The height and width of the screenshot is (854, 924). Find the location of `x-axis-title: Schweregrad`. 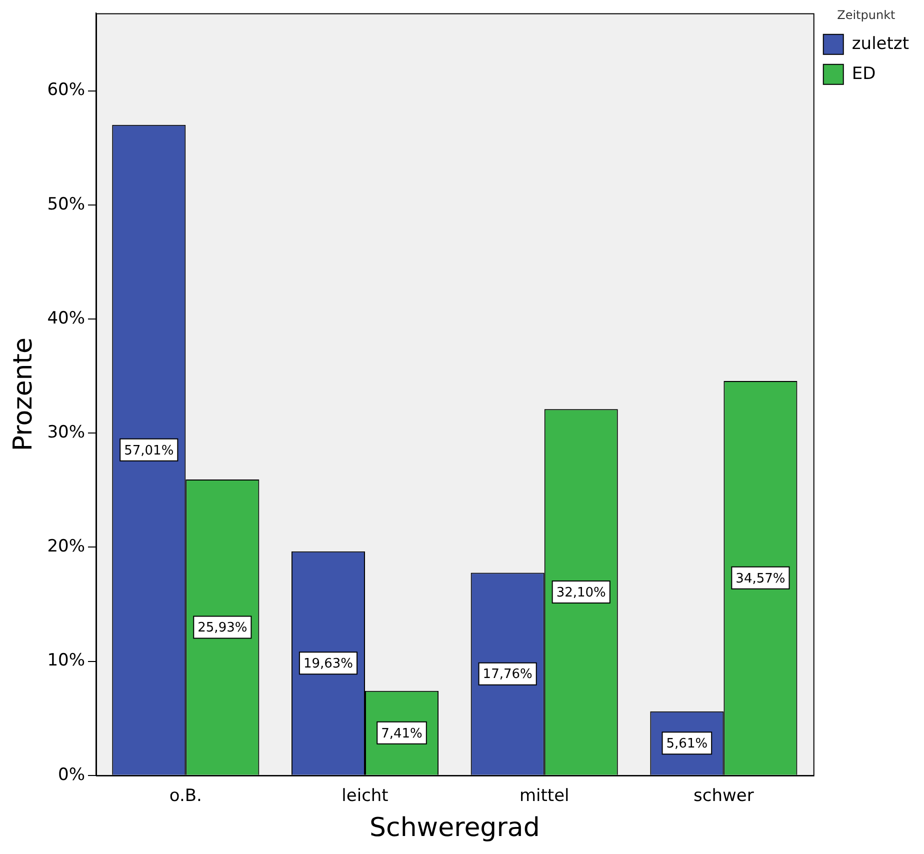

x-axis-title: Schweregrad is located at coordinates (455, 828).